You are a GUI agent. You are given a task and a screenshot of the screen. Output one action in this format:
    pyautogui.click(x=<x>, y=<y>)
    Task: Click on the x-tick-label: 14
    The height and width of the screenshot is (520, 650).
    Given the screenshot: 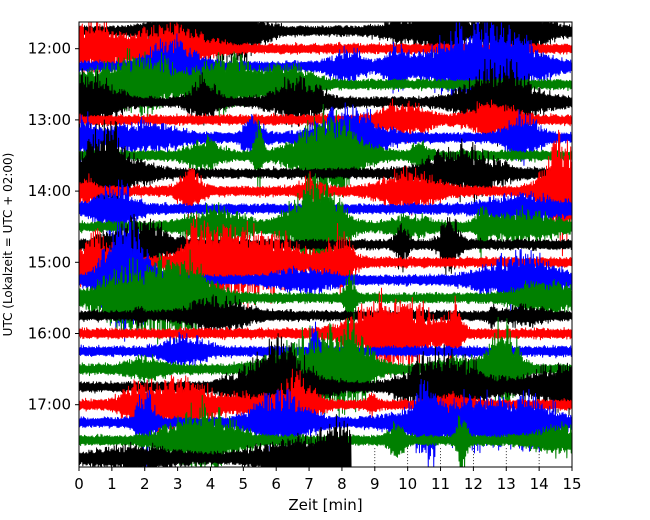 What is the action you would take?
    pyautogui.click(x=539, y=484)
    